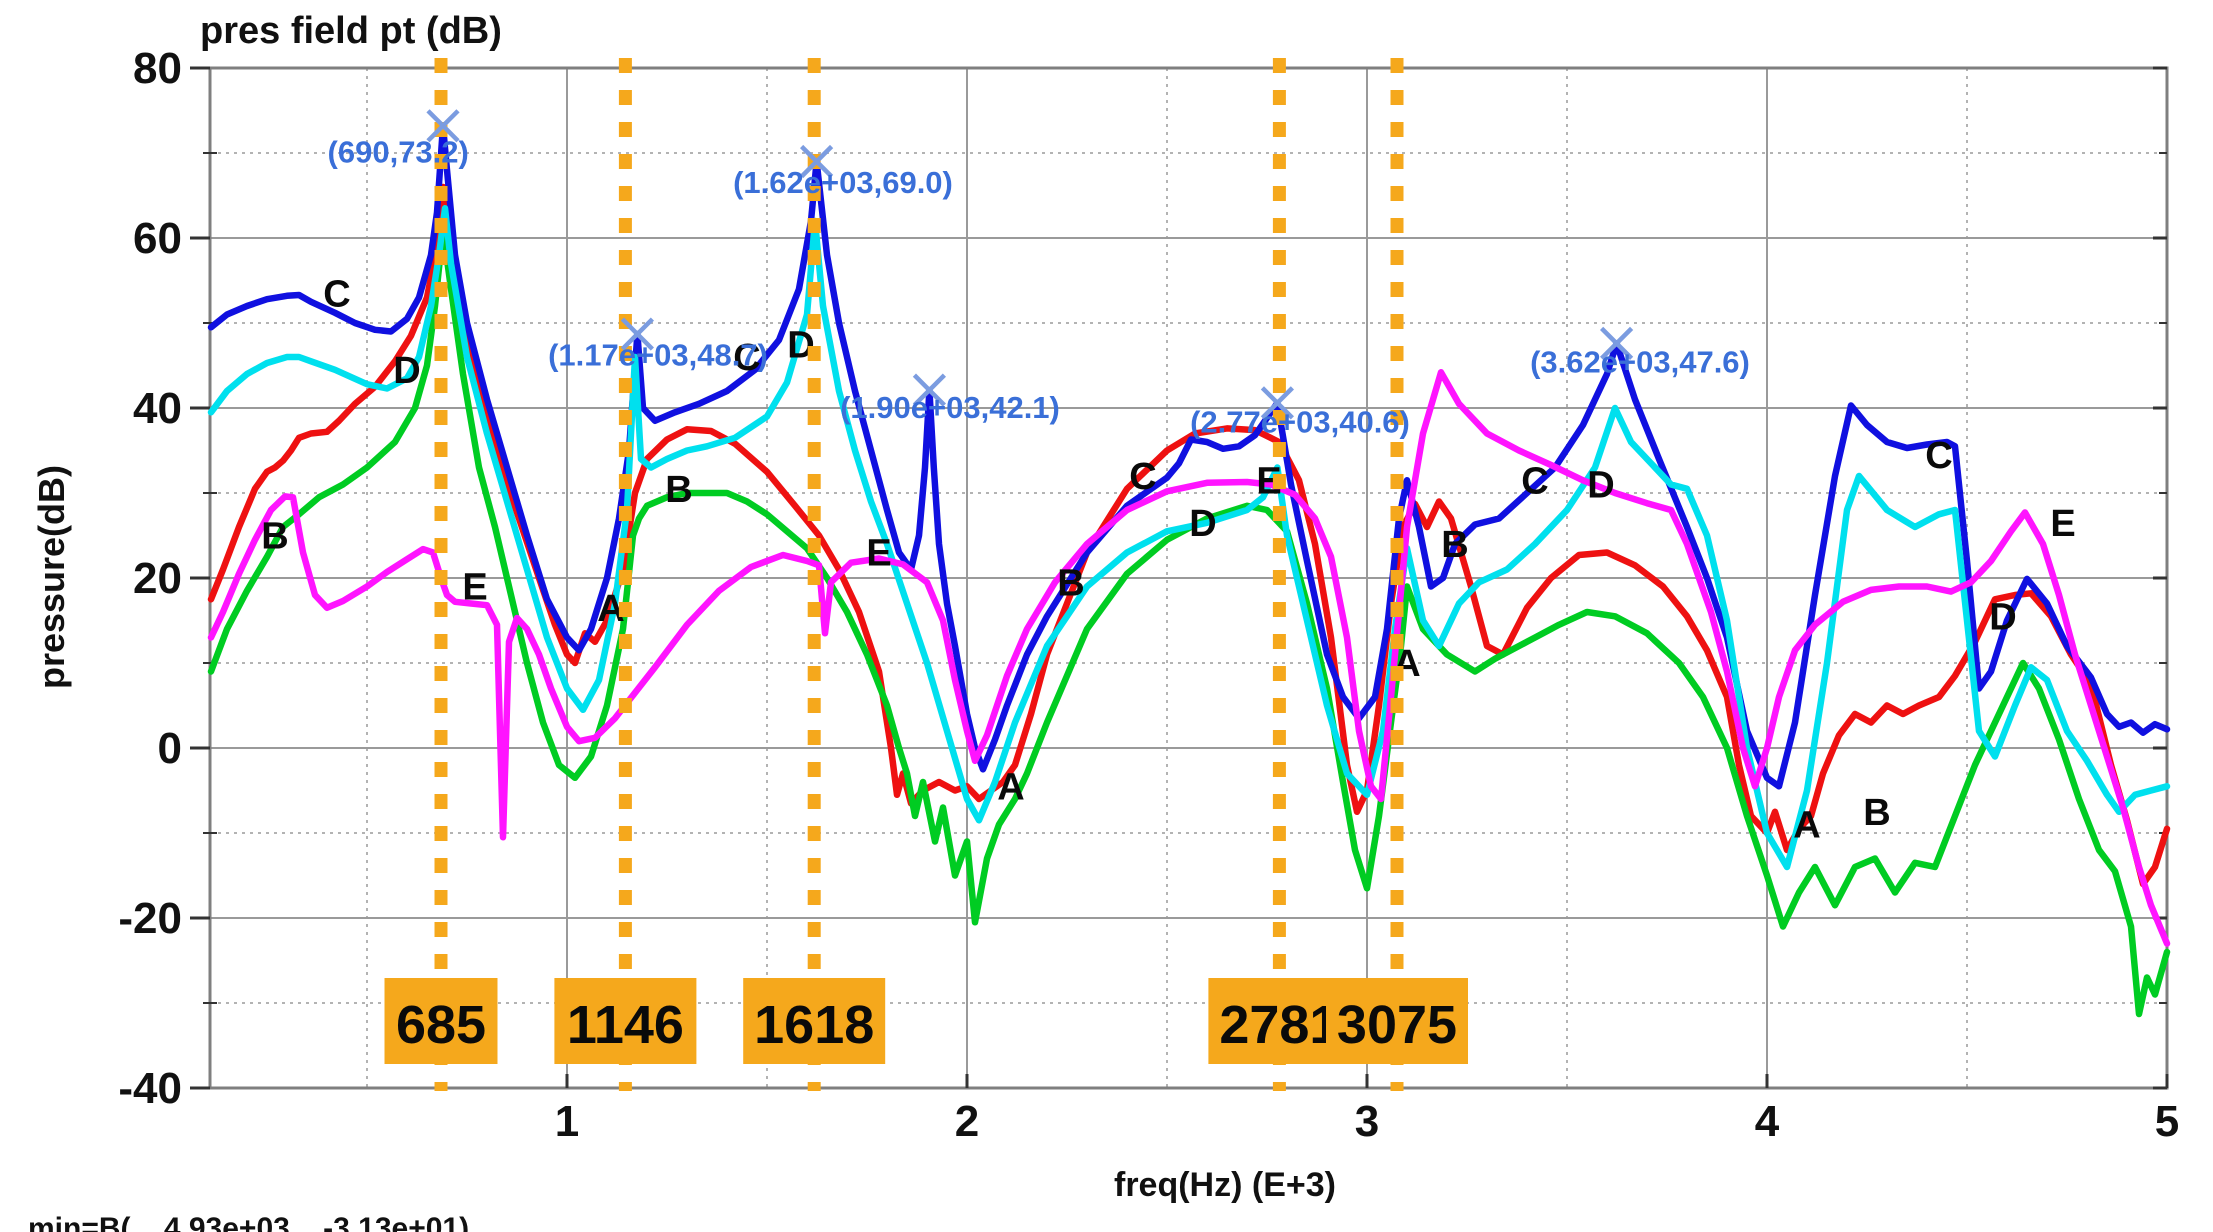  I want to click on highlight-frequency-label: 3075, so click(1397, 1025).